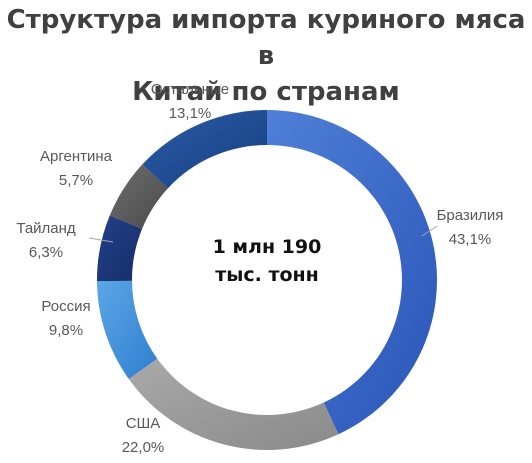 Image resolution: width=532 pixels, height=463 pixels. I want to click on center-label-line-2: тыс. тонн, so click(267, 275).